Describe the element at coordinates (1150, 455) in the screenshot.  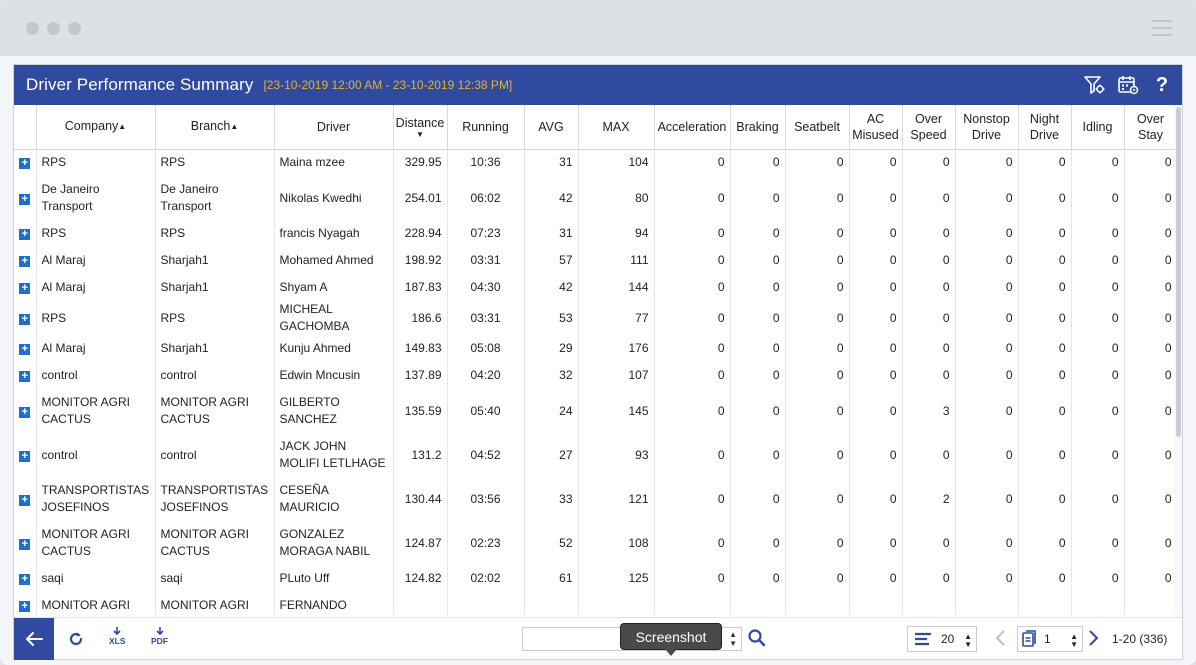
I see `cell-over-stay: 0` at that location.